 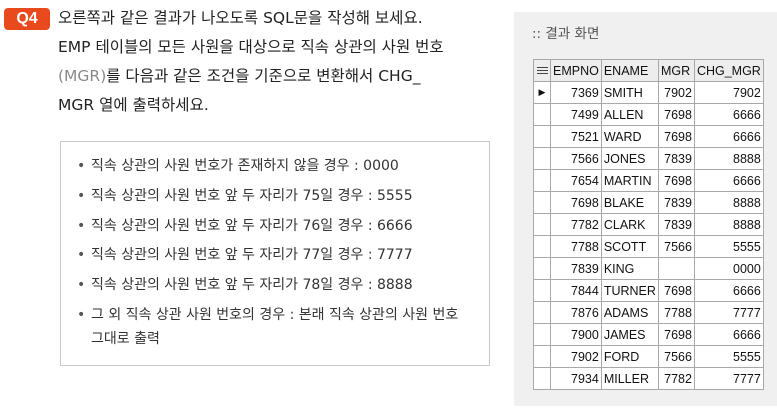 I want to click on cell-ename: BLAKE, so click(x=629, y=202).